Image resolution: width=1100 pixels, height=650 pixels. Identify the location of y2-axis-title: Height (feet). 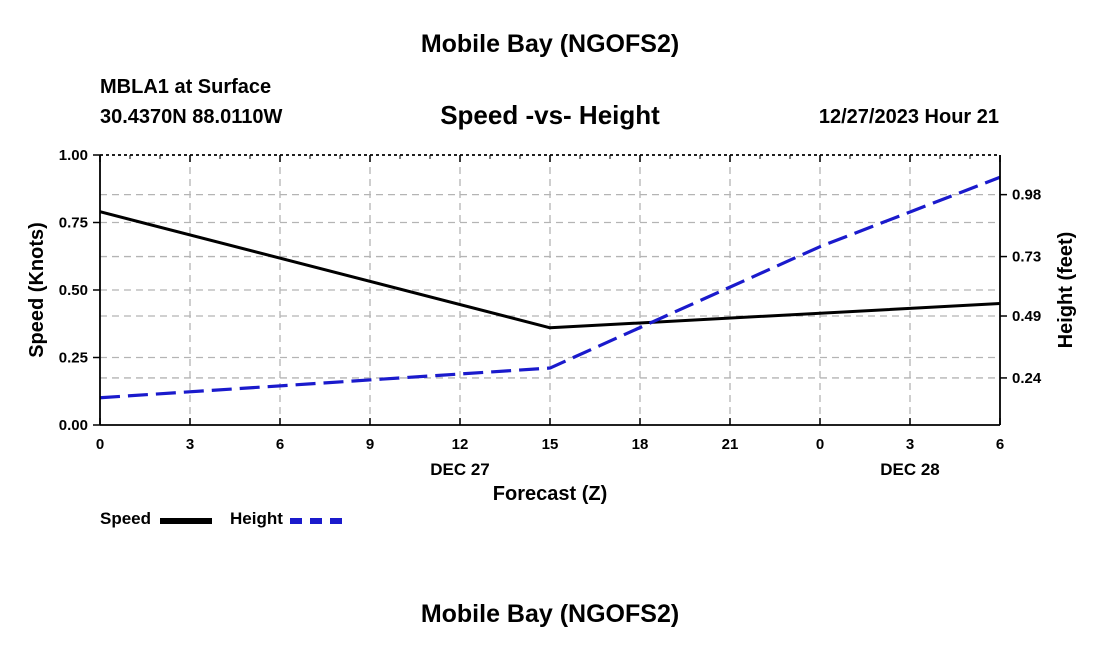
(1066, 290).